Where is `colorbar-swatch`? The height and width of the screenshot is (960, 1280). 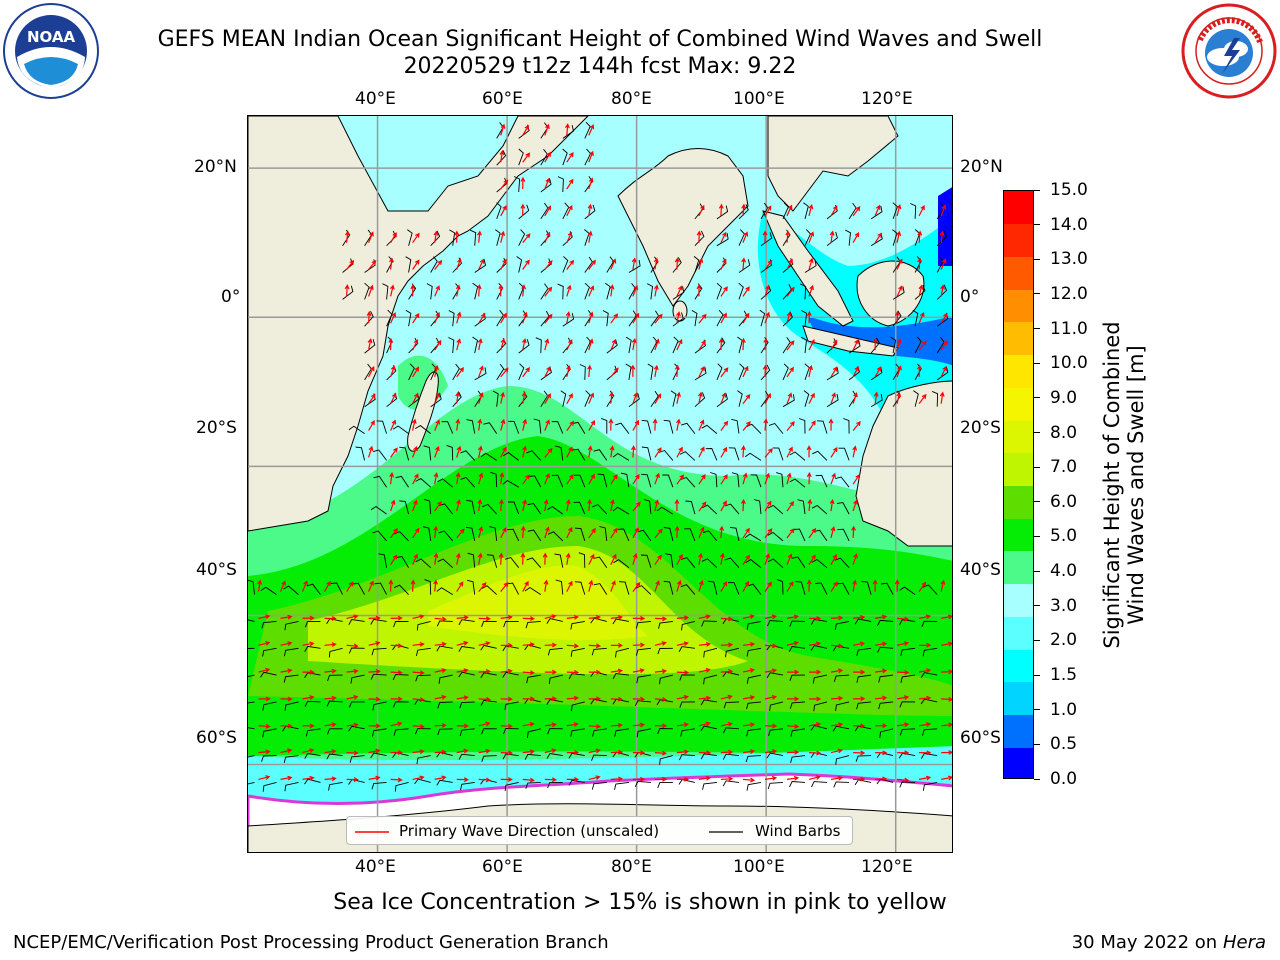
colorbar-swatch is located at coordinates (1018, 208).